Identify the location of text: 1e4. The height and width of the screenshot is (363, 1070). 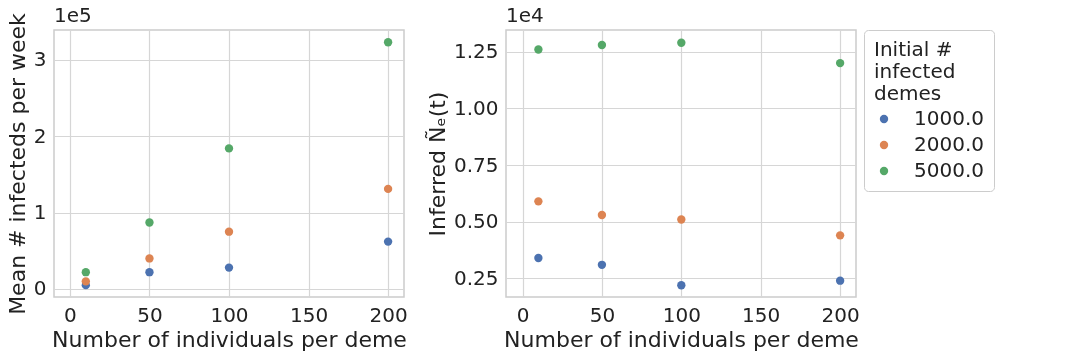
(525, 15).